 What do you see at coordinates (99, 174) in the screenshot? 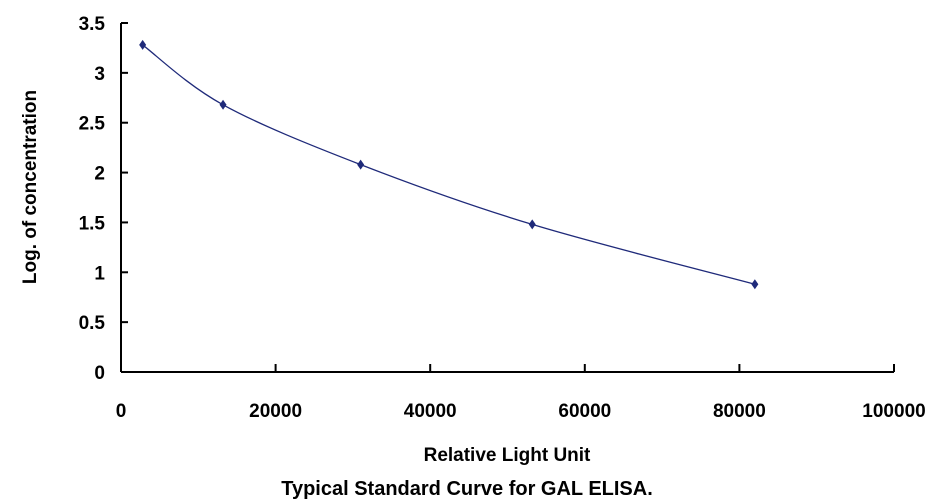
I see `y-tick-label: 2` at bounding box center [99, 174].